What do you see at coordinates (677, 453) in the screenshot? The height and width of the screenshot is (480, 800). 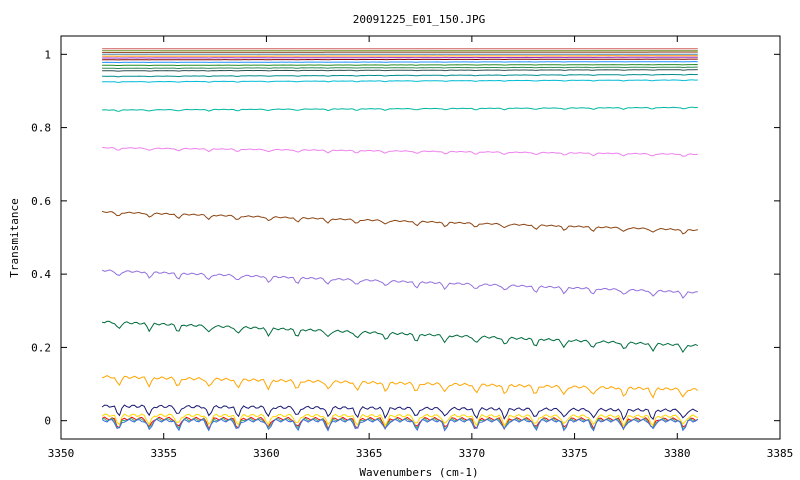 I see `x-tick-label: 3380` at bounding box center [677, 453].